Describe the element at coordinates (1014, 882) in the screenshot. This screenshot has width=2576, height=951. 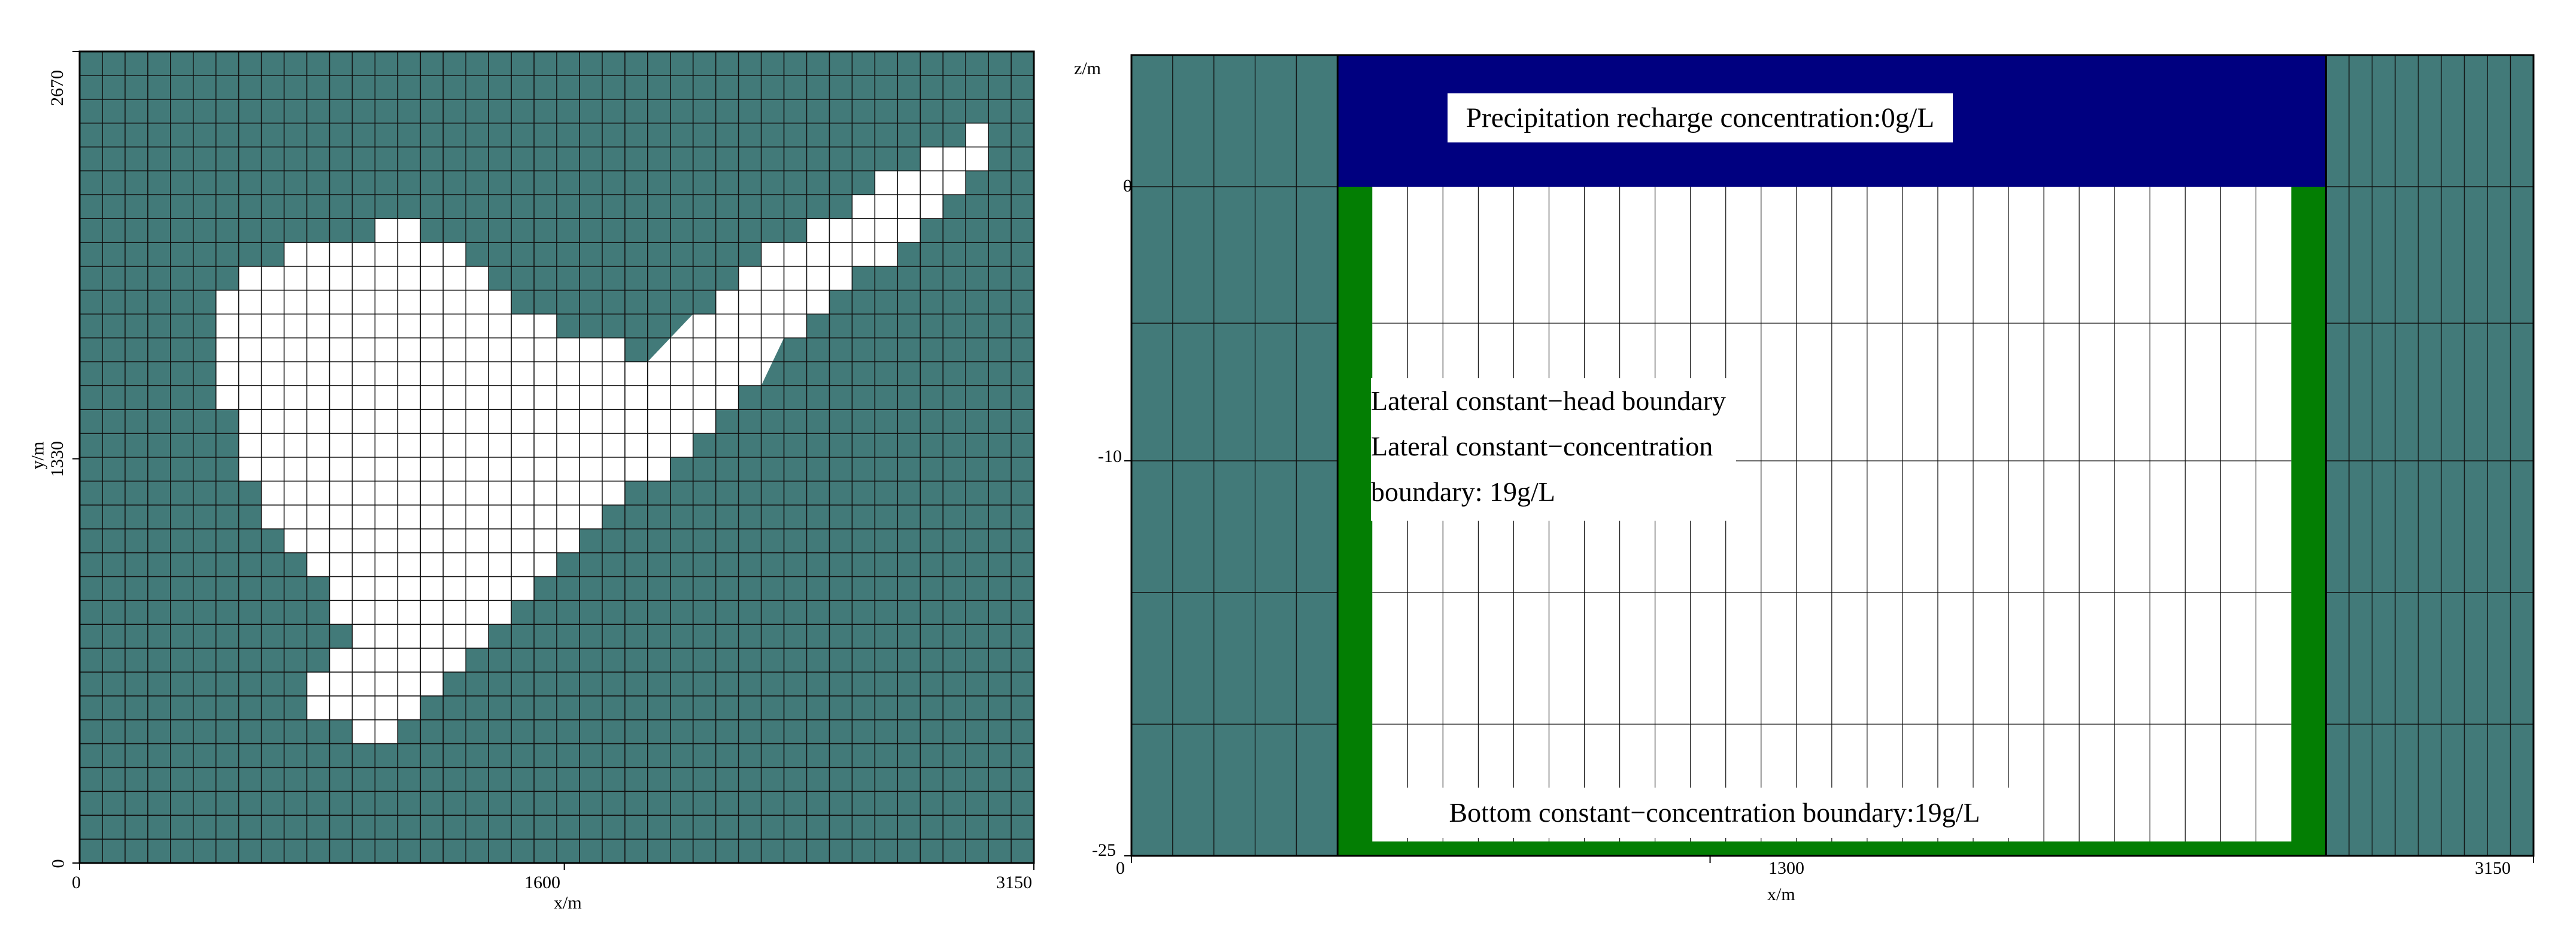
I see `left-x-tick-3150: 3150` at that location.